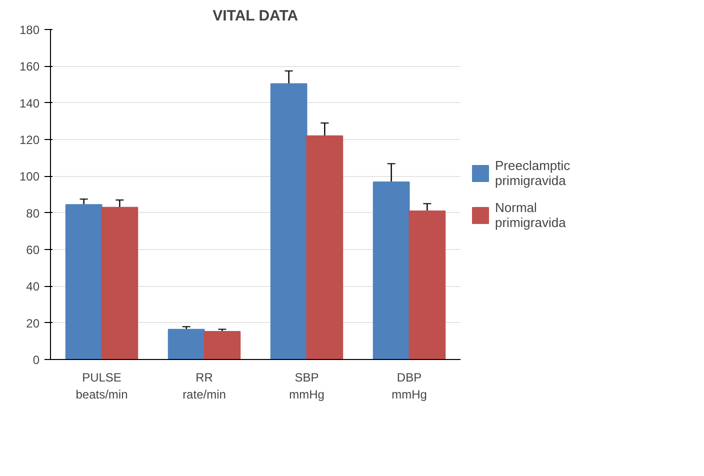  I want to click on y-tick-label: 160, so click(29, 67).